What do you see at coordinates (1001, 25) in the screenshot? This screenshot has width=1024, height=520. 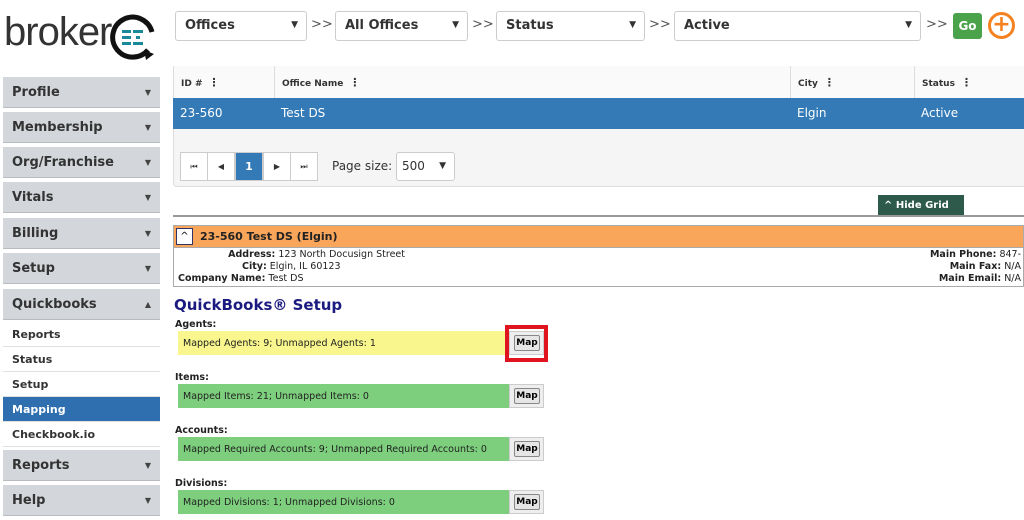 I see `add-icon: +` at bounding box center [1001, 25].